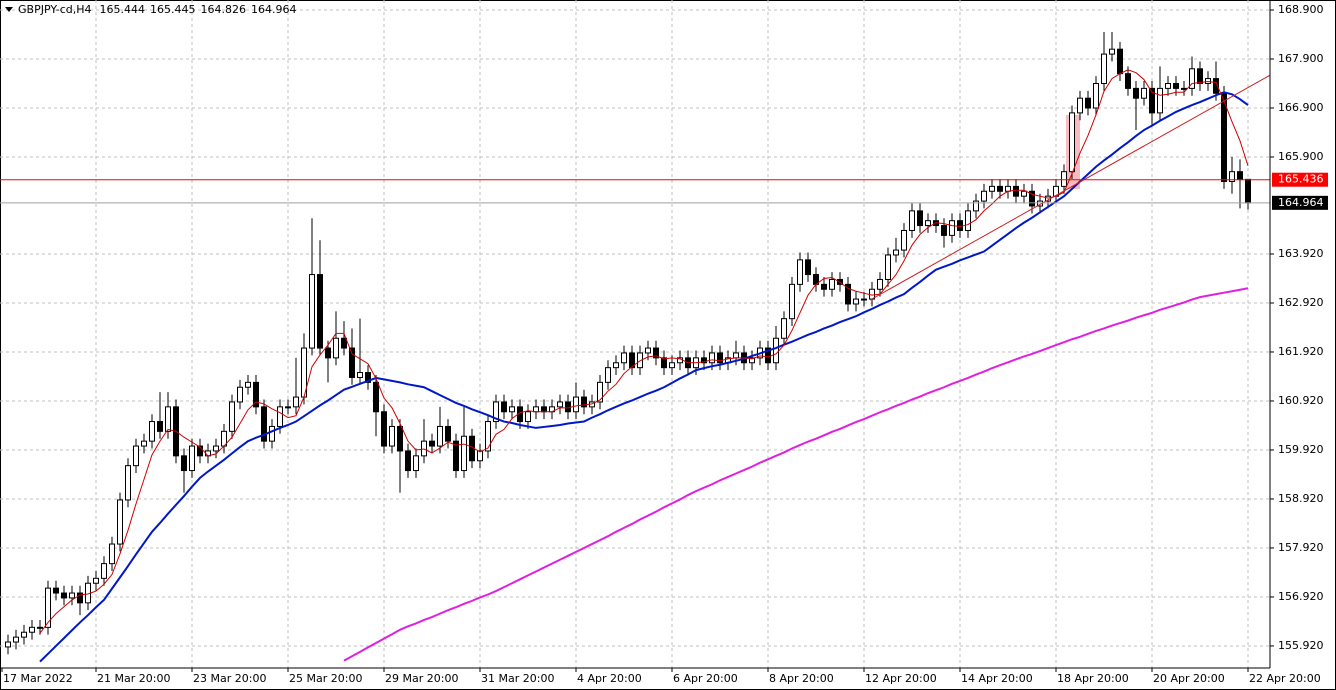 The height and width of the screenshot is (690, 1336). Describe the element at coordinates (224, 9) in the screenshot. I see `header-low: 164.826` at that location.